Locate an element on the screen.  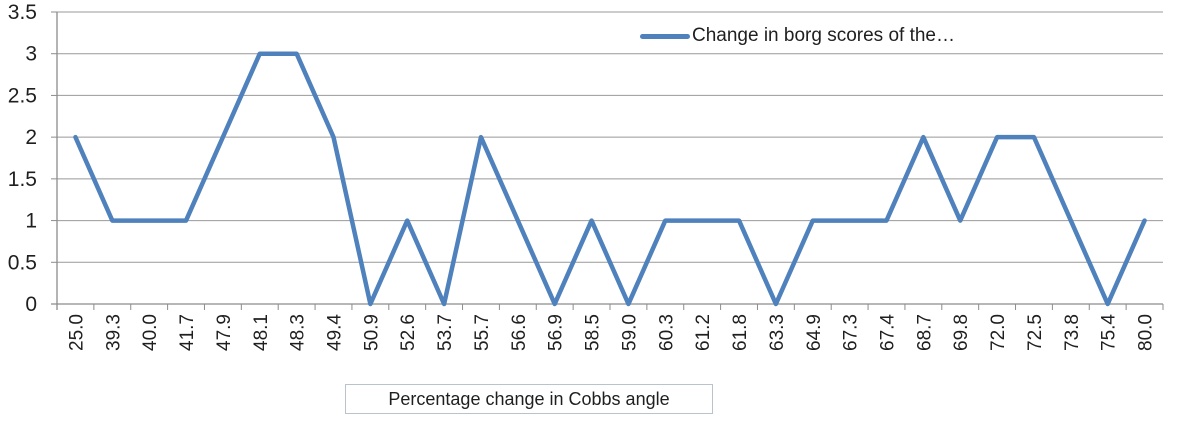
x-tick-label: 64.9 is located at coordinates (814, 332).